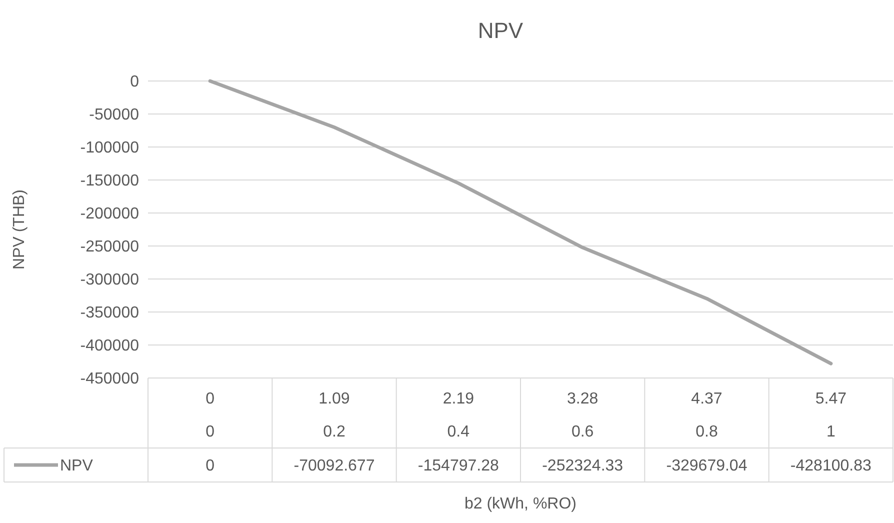 The width and height of the screenshot is (894, 523). What do you see at coordinates (110, 181) in the screenshot?
I see `y-tick-label: -150000` at bounding box center [110, 181].